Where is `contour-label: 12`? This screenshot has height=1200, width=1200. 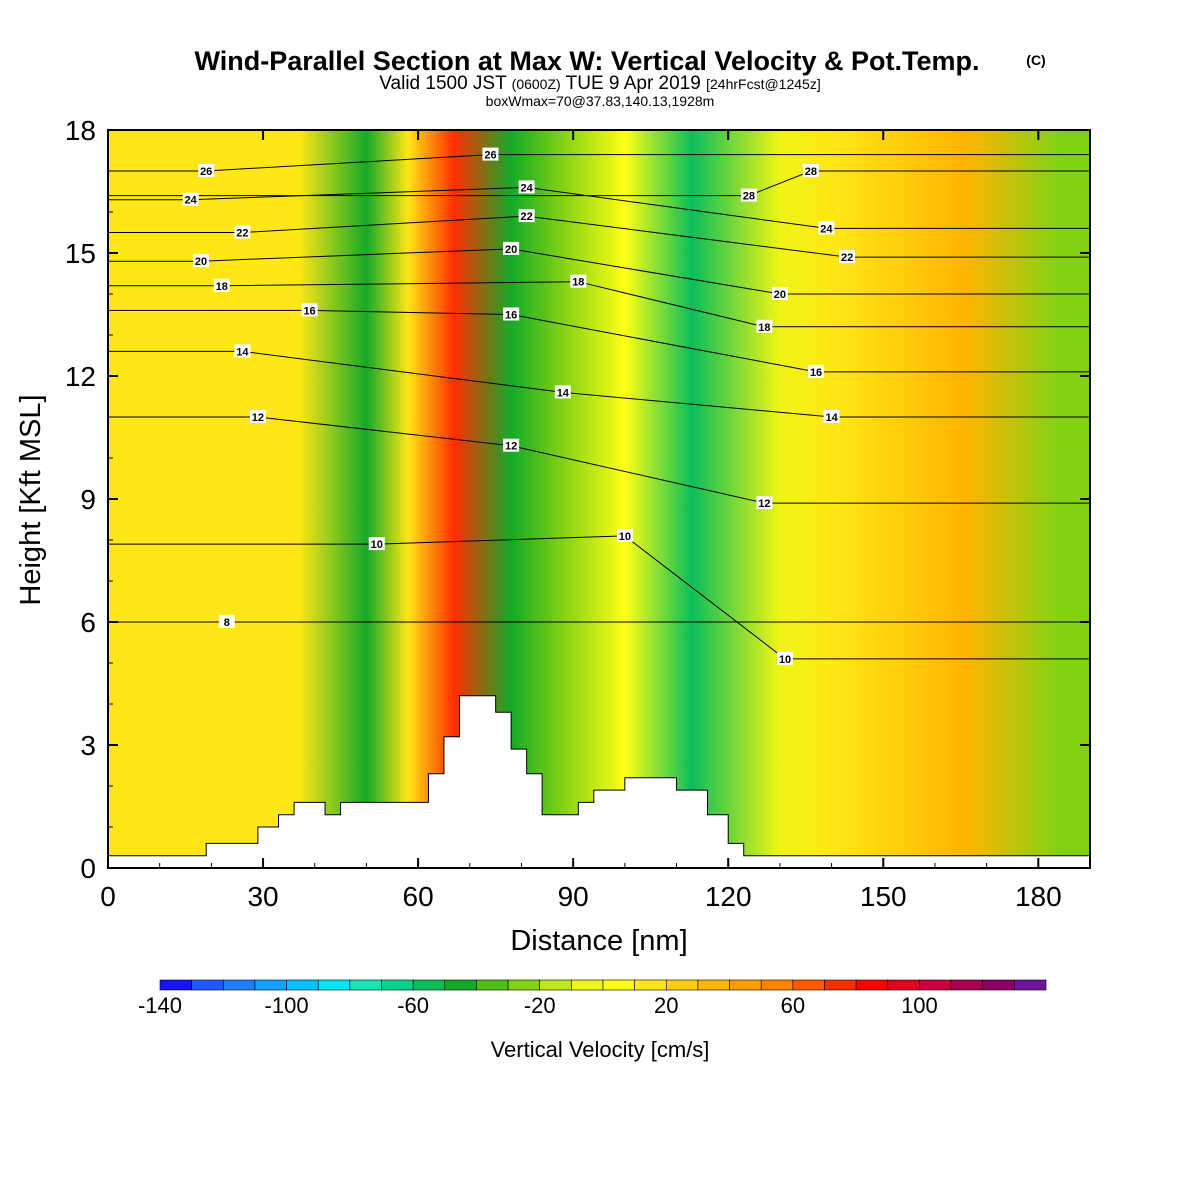
contour-label: 12 is located at coordinates (257, 417).